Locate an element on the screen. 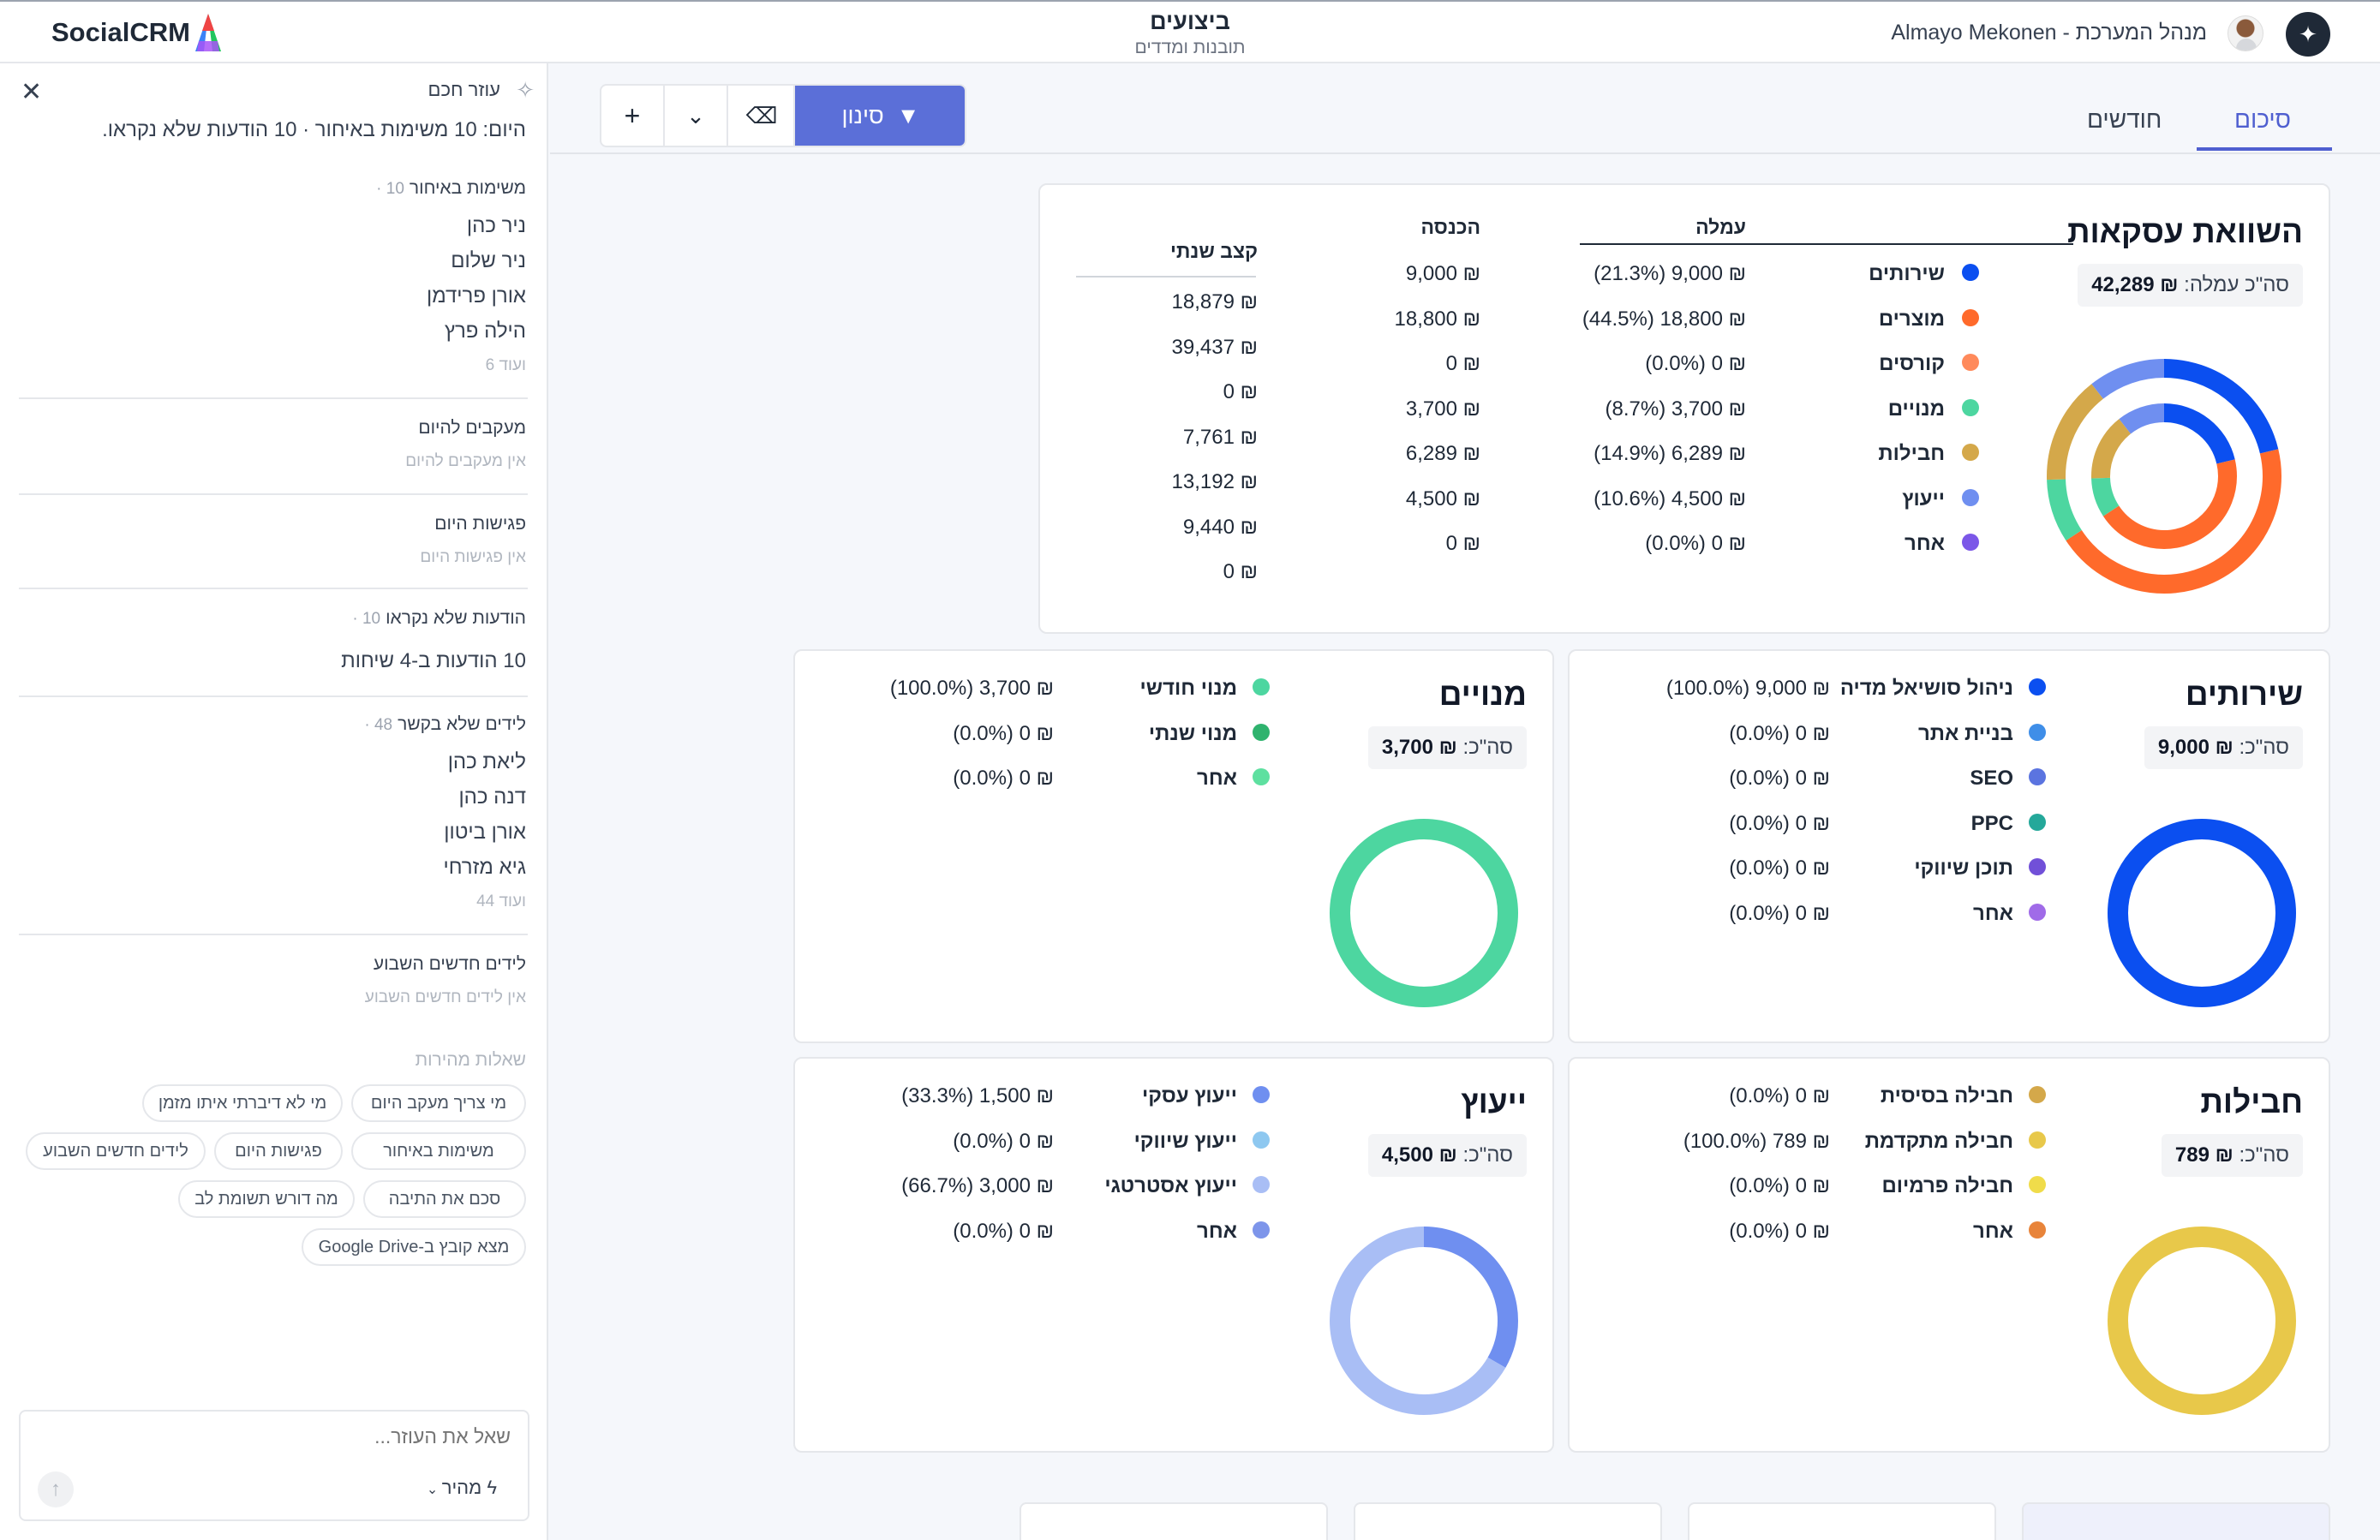  total-badge: סה"כ: ₪ 3,700 is located at coordinates (1447, 747).